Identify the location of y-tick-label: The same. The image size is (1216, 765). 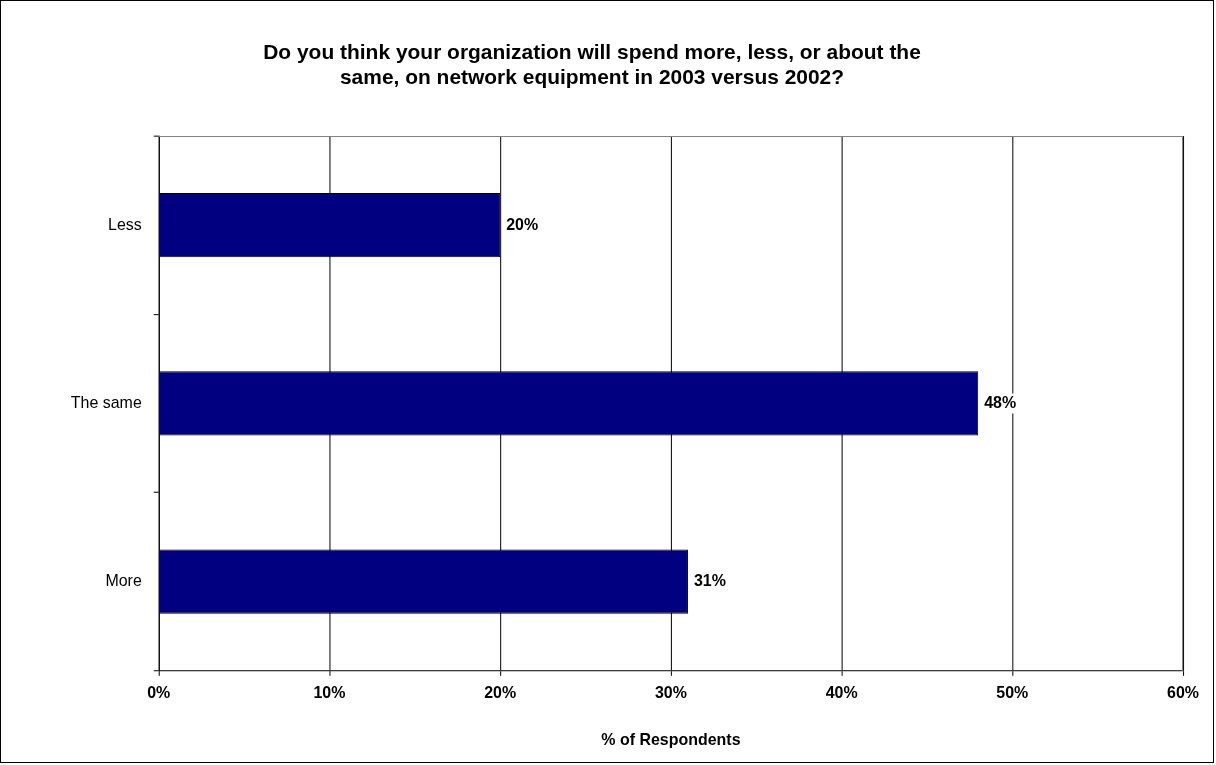
(106, 402).